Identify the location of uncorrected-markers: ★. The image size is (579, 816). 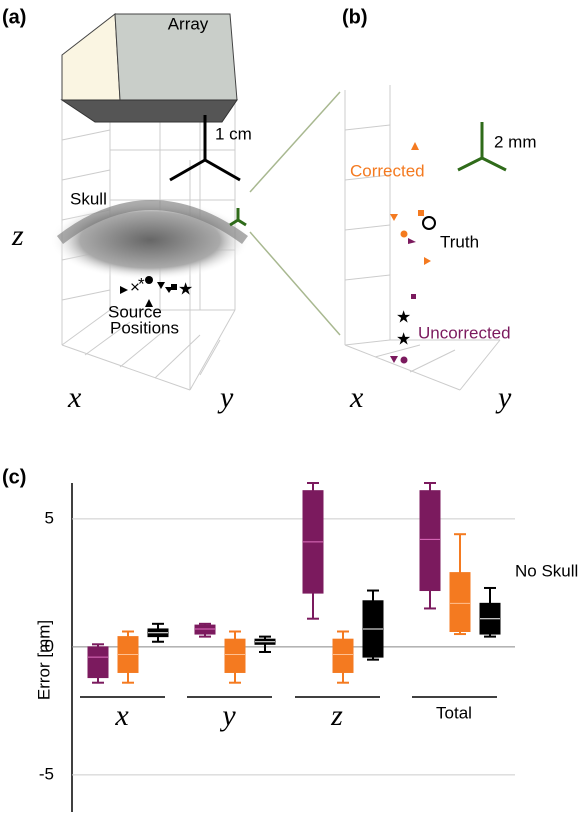
(403, 301).